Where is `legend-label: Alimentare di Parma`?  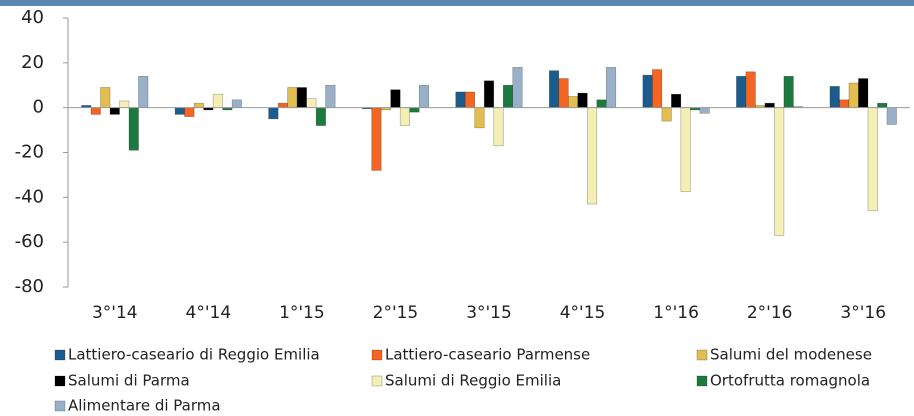
legend-label: Alimentare di Parma is located at coordinates (144, 406).